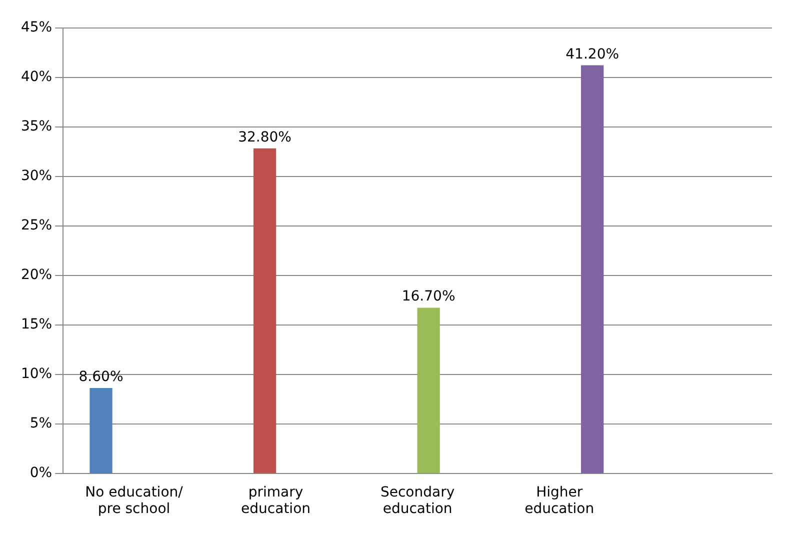  I want to click on y-tick-label: 0%, so click(41, 473).